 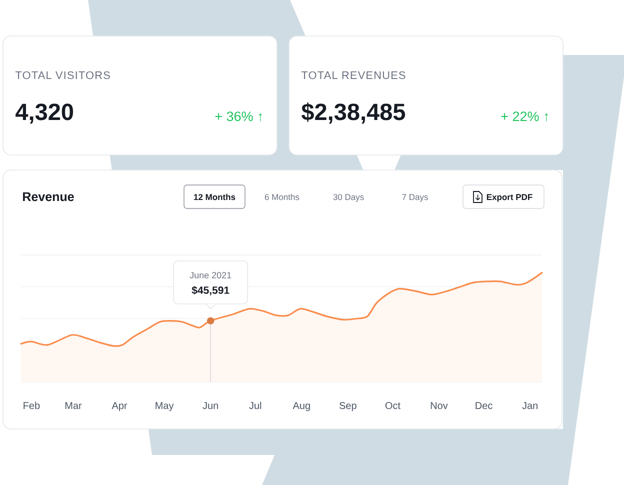 I want to click on annotation: $45,591, so click(x=211, y=291).